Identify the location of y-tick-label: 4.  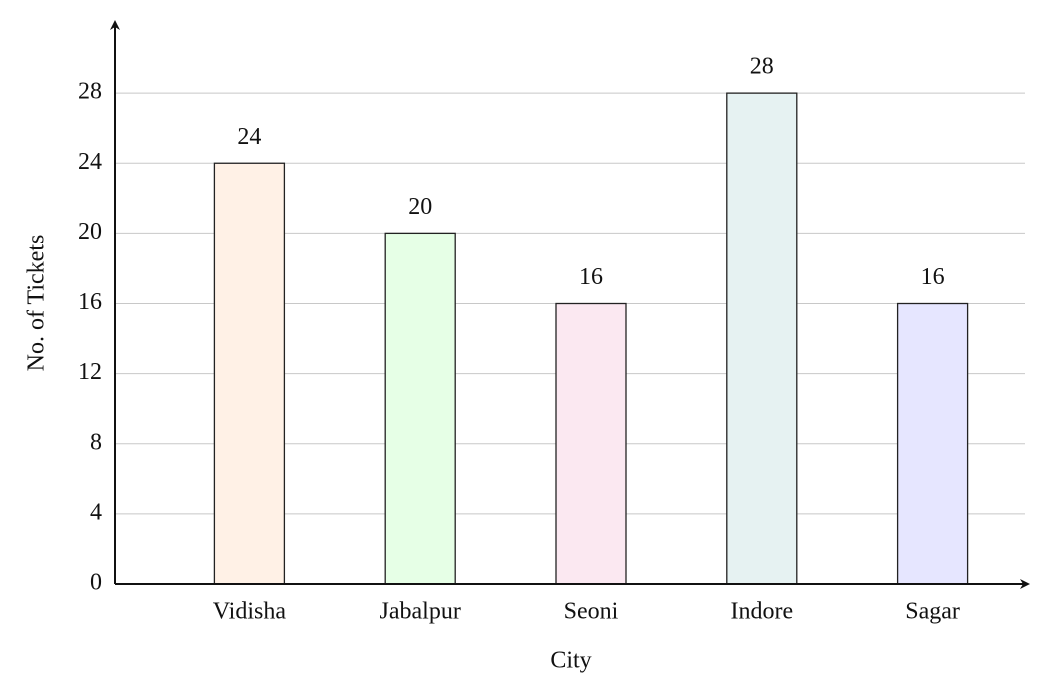
(96, 512).